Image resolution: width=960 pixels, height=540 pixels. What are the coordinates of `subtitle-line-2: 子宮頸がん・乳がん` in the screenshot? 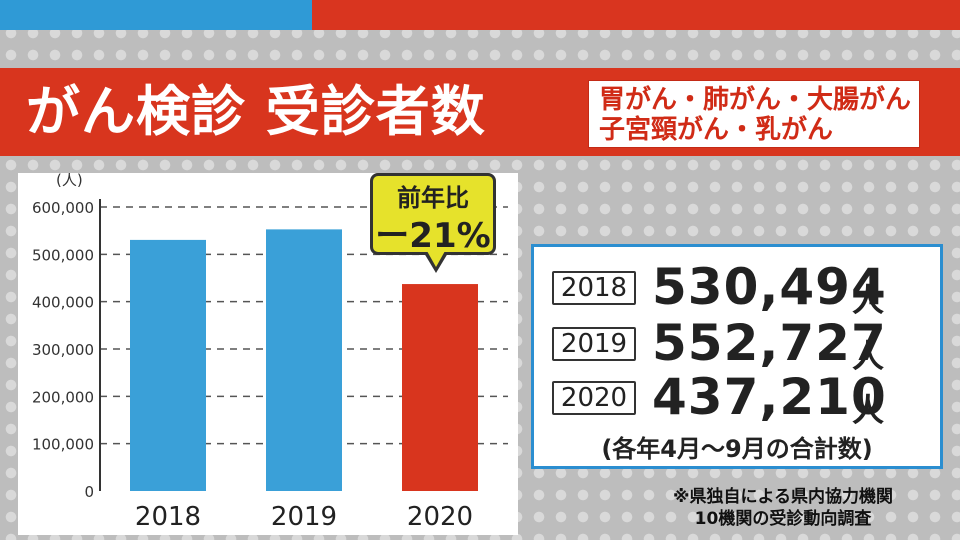 It's located at (716, 130).